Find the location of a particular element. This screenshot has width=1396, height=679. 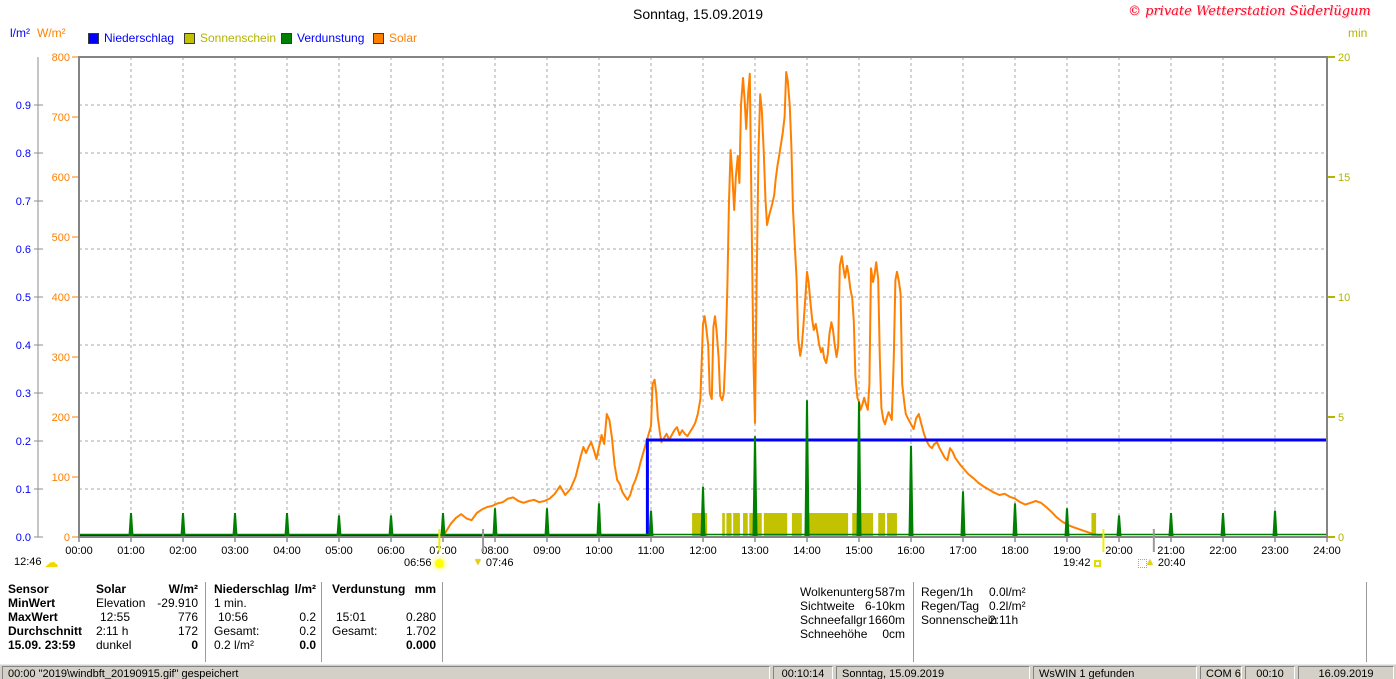

moonrise-marker: ▲ 20:40 is located at coordinates (1161, 563).